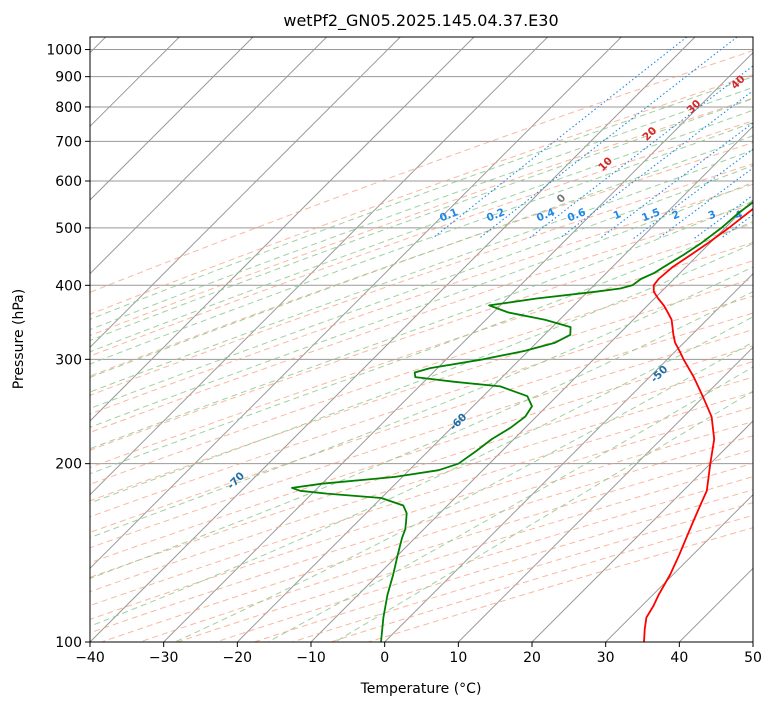 The image size is (775, 708). What do you see at coordinates (496, 215) in the screenshot?
I see `mixing-ratio-label: 0.2` at bounding box center [496, 215].